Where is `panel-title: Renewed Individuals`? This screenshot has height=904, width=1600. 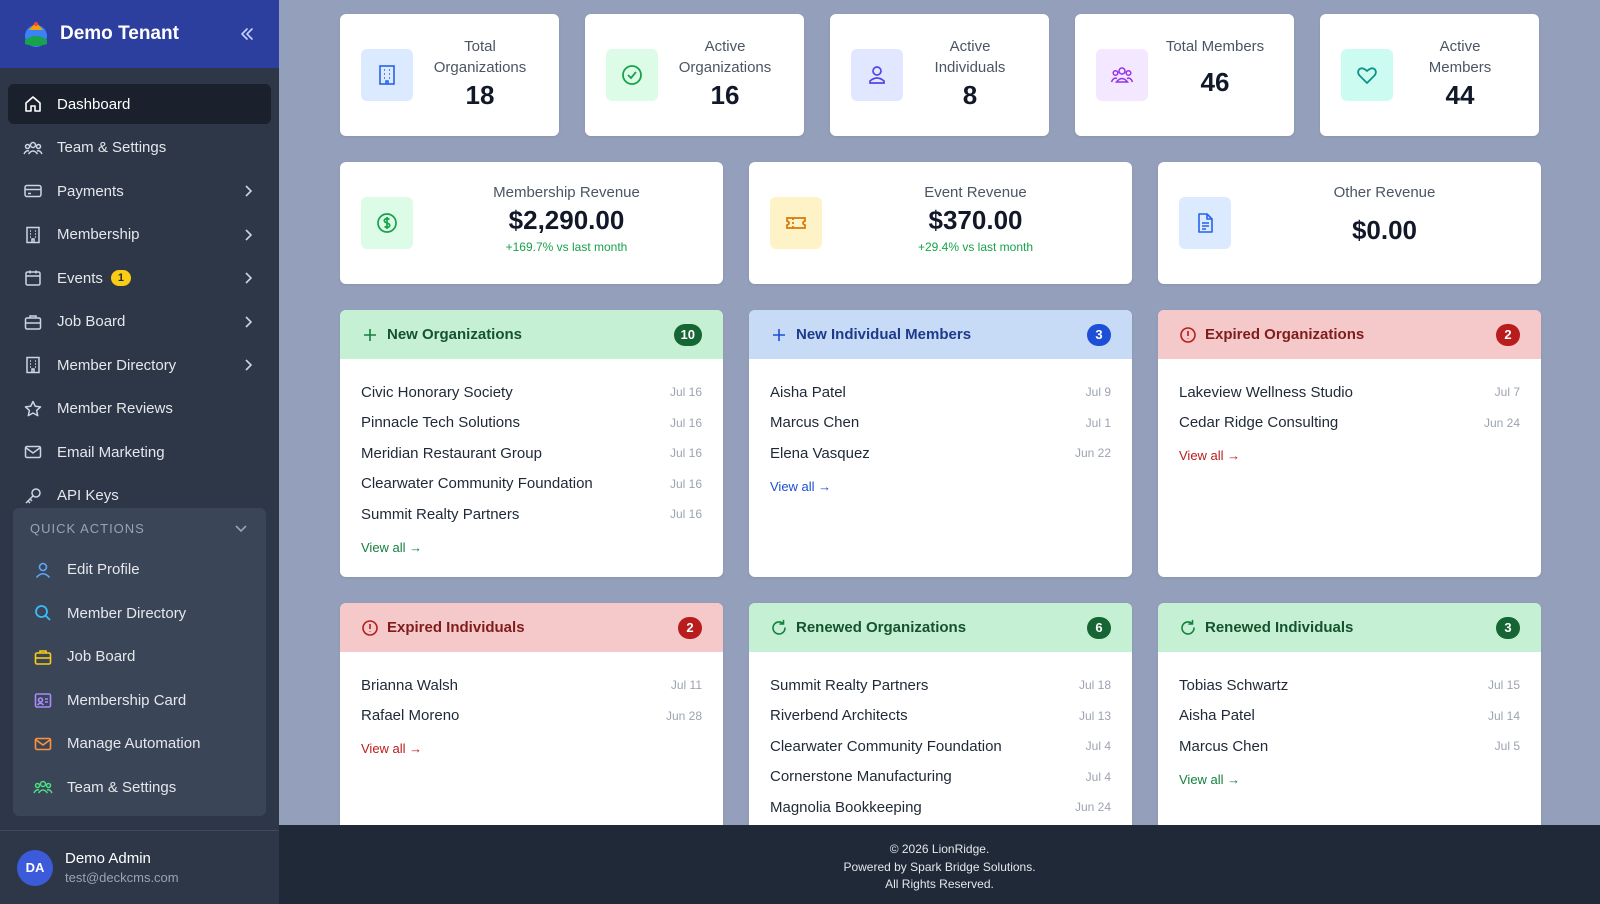
panel-title: Renewed Individuals is located at coordinates (1279, 627).